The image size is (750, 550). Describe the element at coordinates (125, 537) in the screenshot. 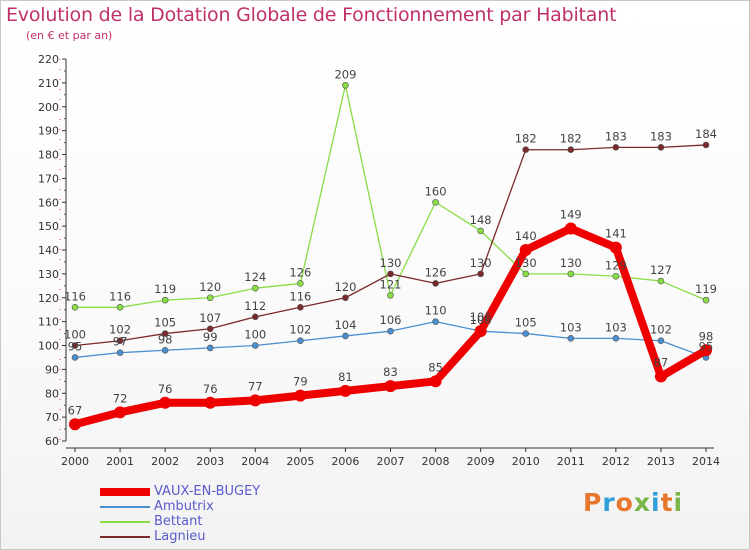

I see `legend-swatch-lagnieu` at that location.